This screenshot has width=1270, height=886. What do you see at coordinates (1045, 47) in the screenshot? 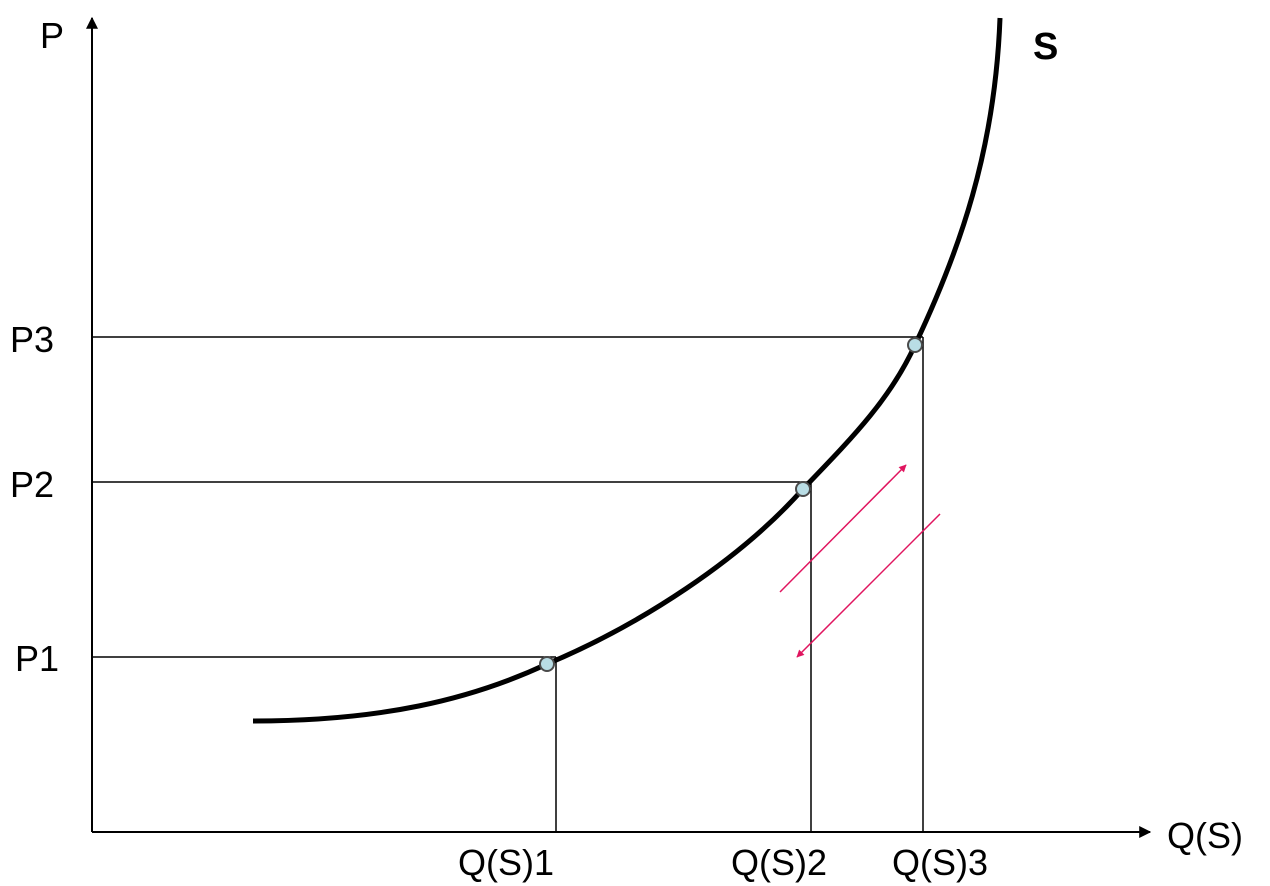
I see `supply-curve-label: S` at bounding box center [1045, 47].